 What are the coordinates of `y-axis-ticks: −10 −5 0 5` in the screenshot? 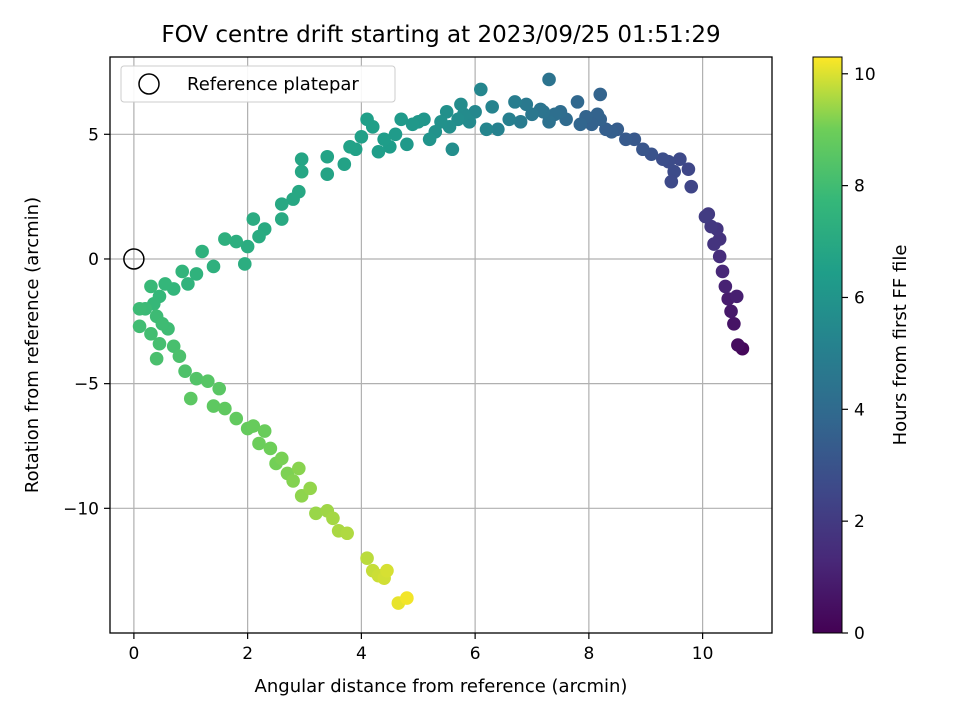 It's located at (86, 322).